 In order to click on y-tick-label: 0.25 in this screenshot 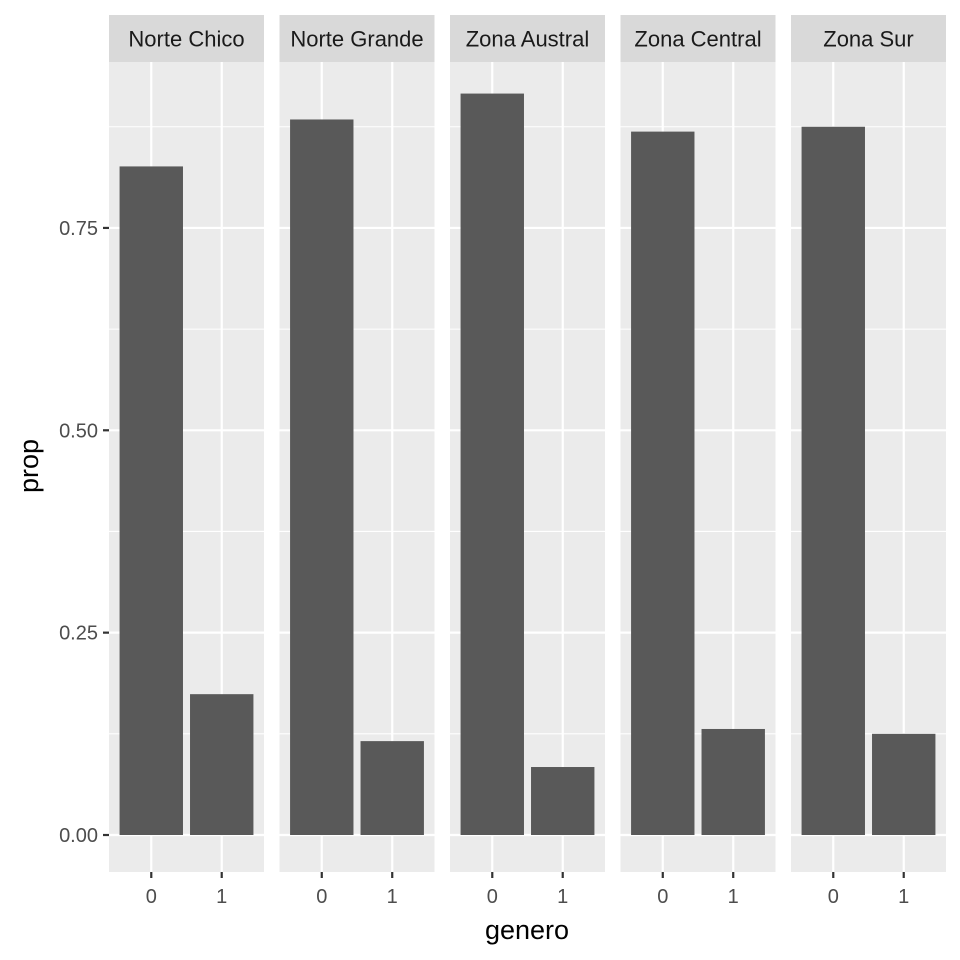, I will do `click(78, 634)`.